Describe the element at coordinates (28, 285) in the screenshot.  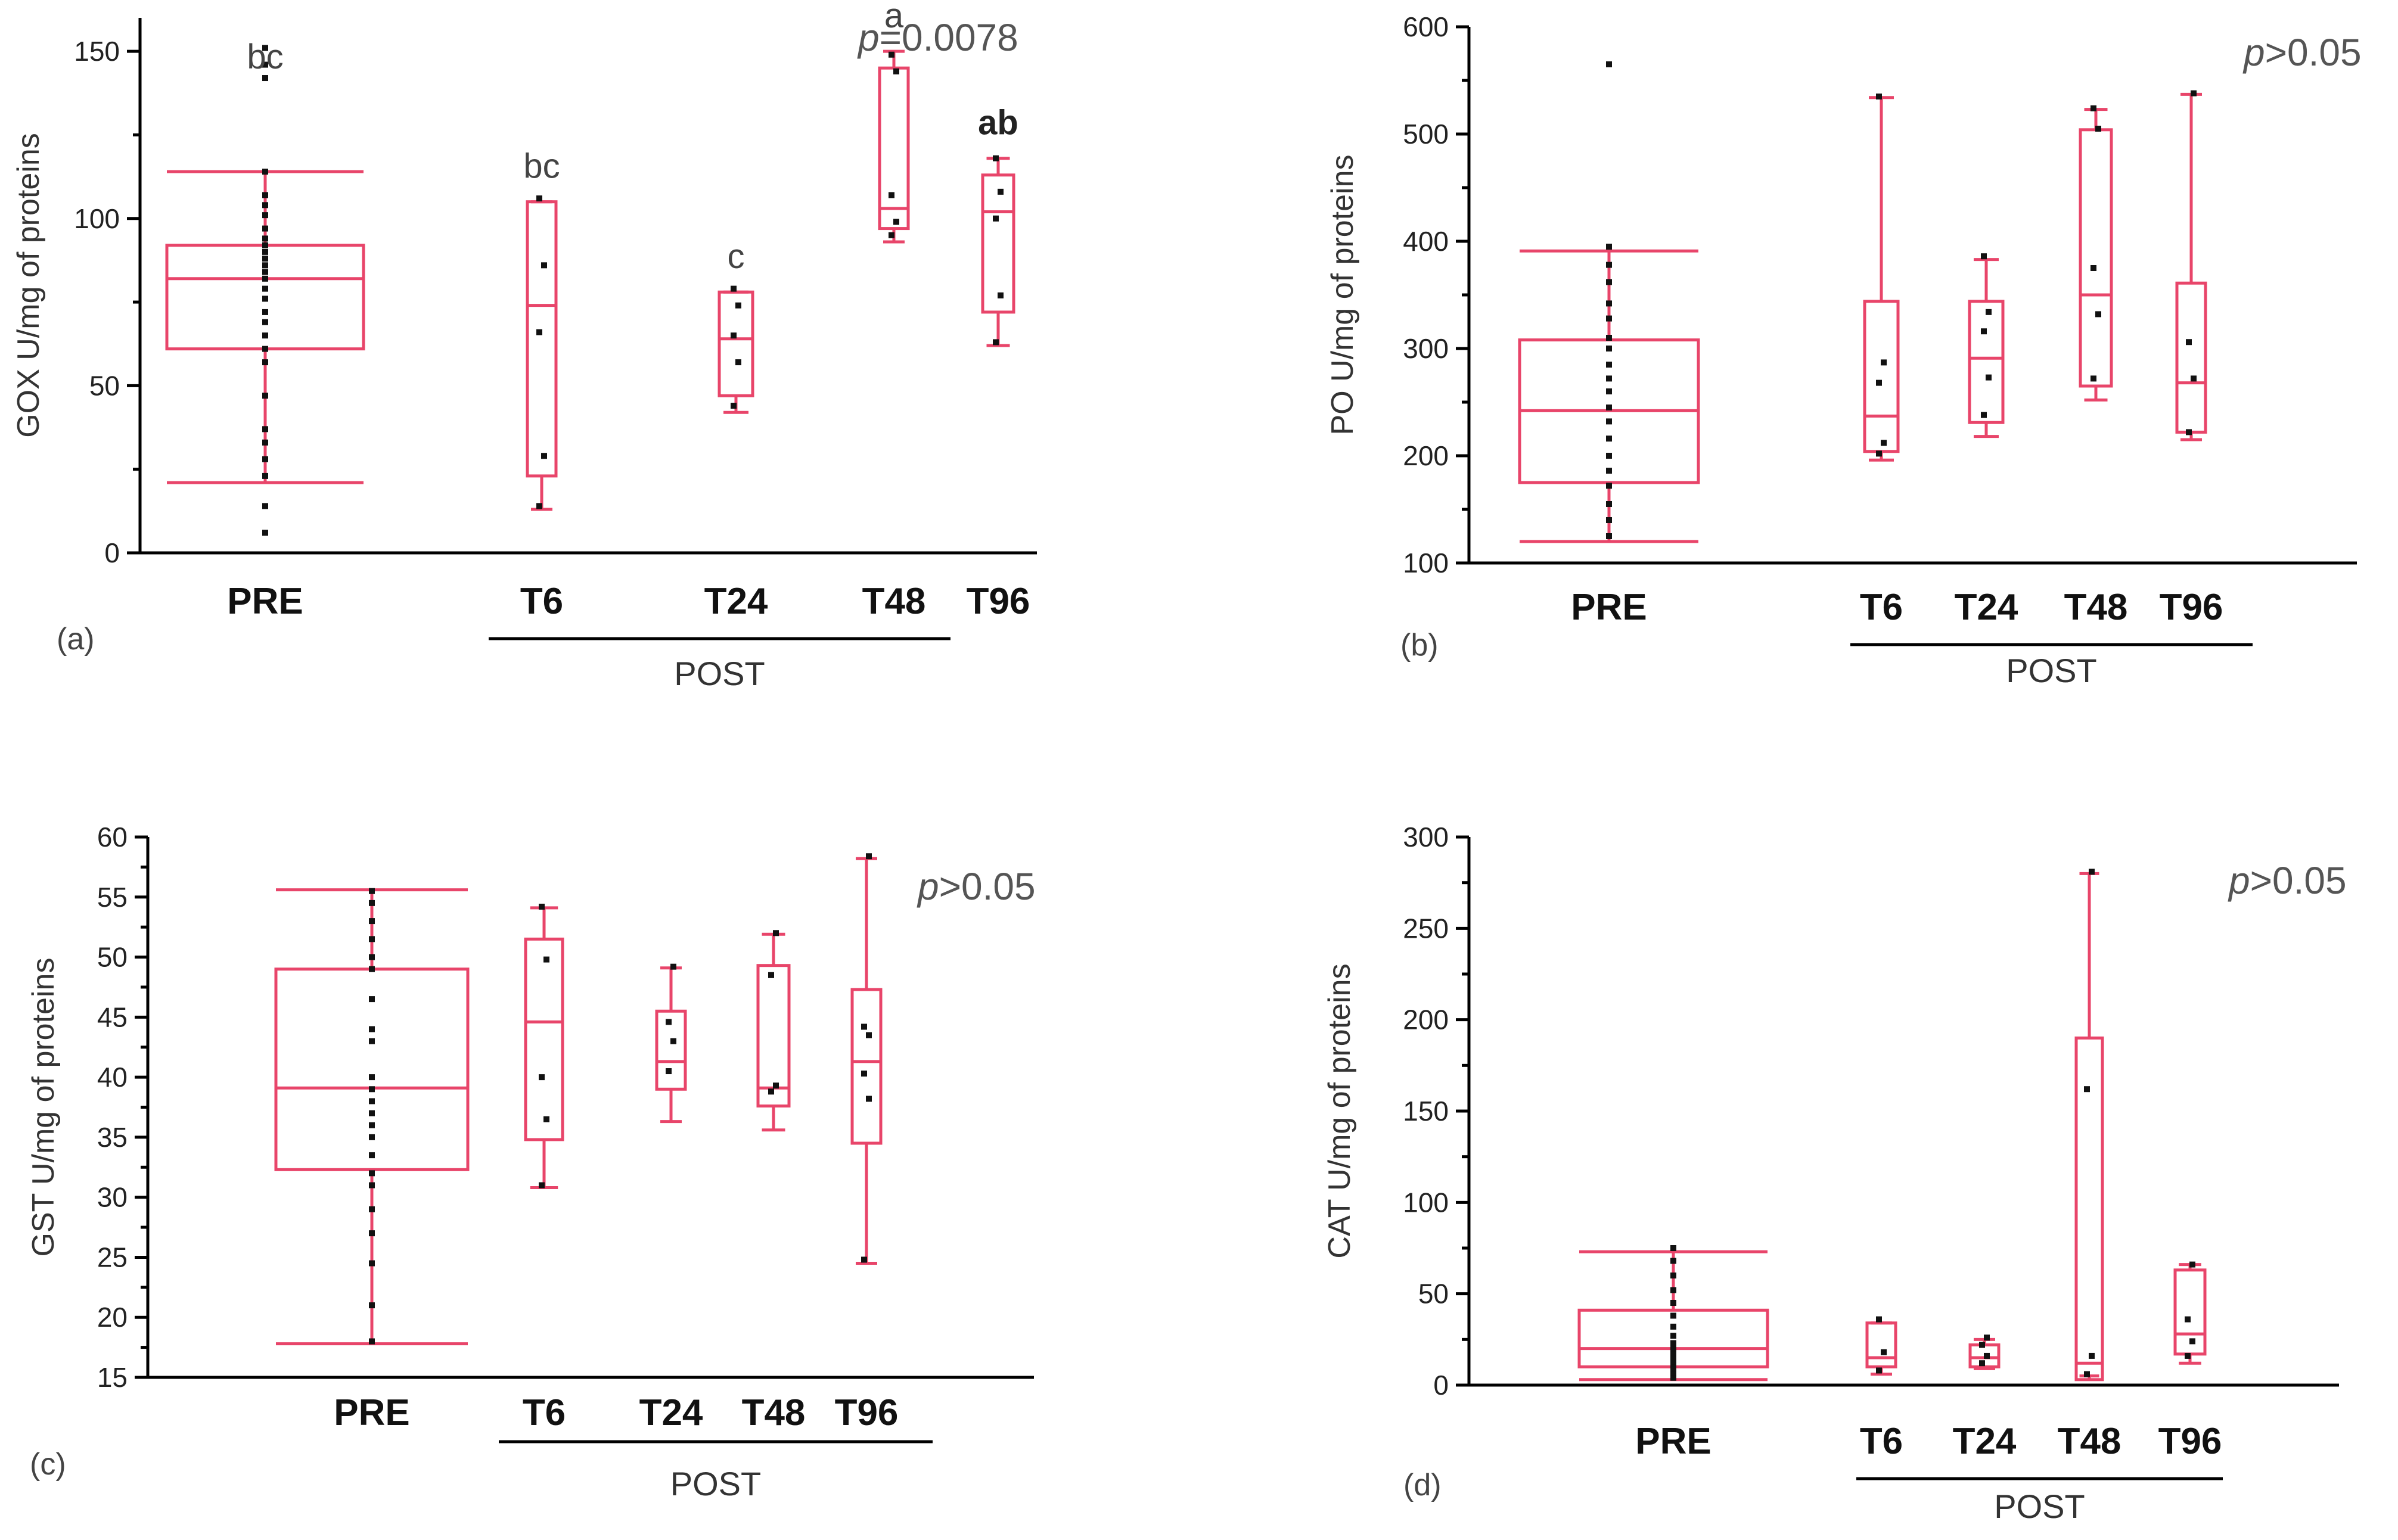
I see `y-axis-label: GOX U/mg of proteins` at that location.